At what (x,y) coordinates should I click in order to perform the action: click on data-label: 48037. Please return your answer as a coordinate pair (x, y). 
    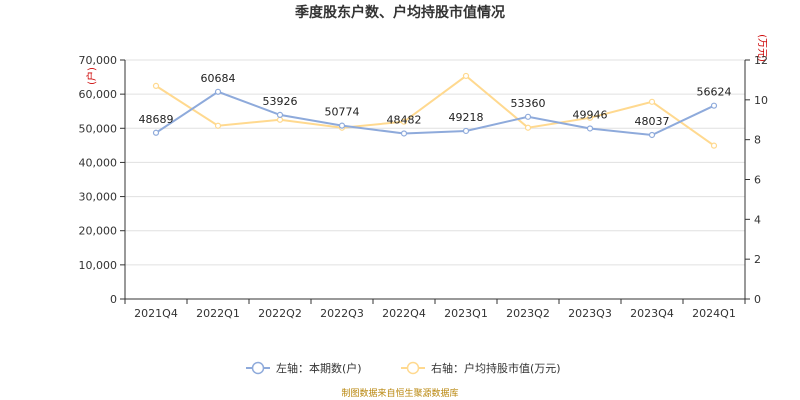
    Looking at the image, I should click on (652, 121).